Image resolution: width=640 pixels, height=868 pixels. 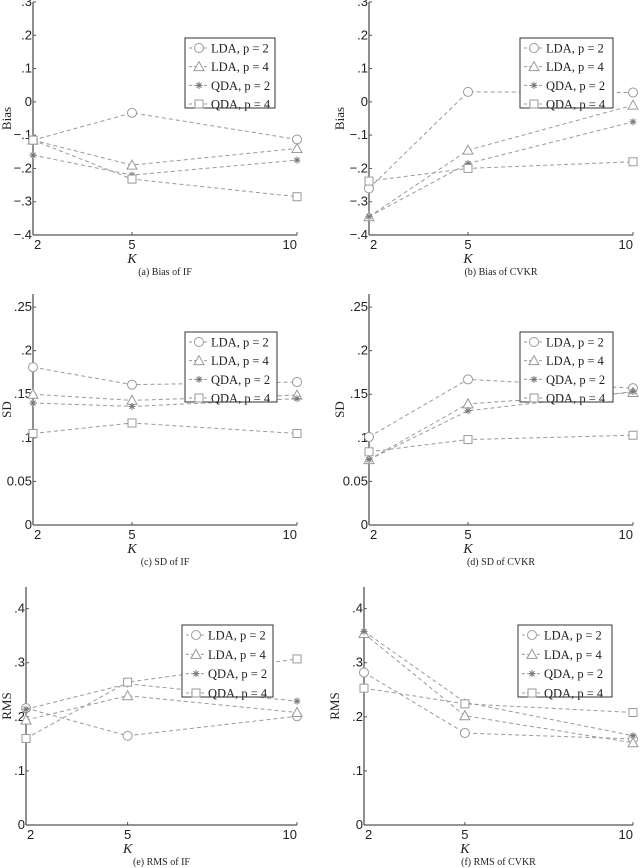 I want to click on subplot-caption: (c) SD of IF, so click(x=165, y=562).